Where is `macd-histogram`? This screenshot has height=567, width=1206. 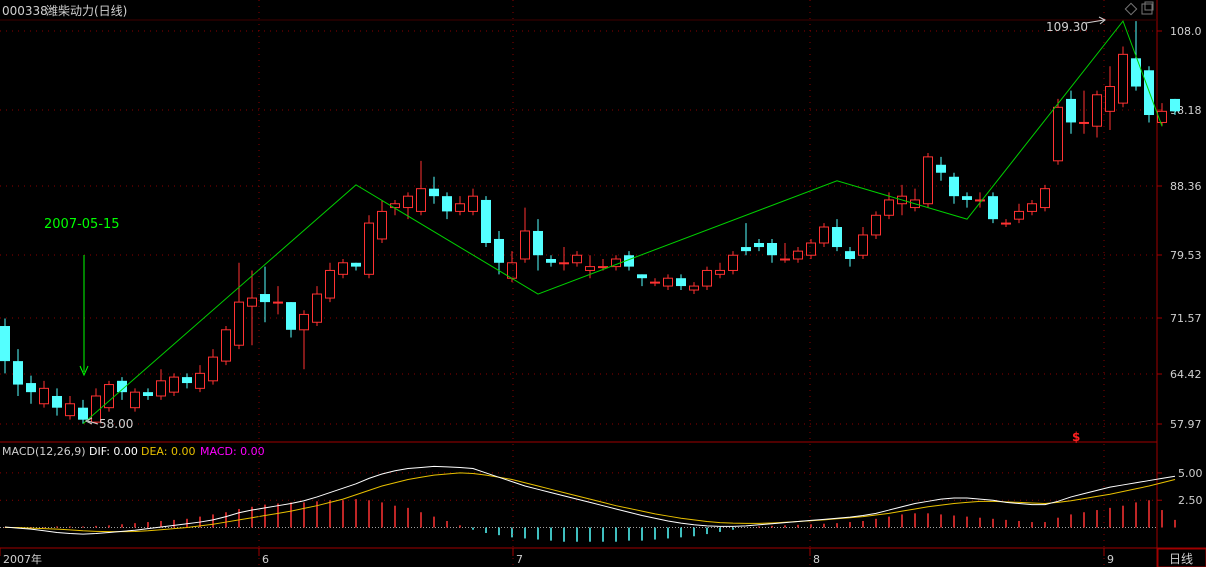 macd-histogram is located at coordinates (590, 520).